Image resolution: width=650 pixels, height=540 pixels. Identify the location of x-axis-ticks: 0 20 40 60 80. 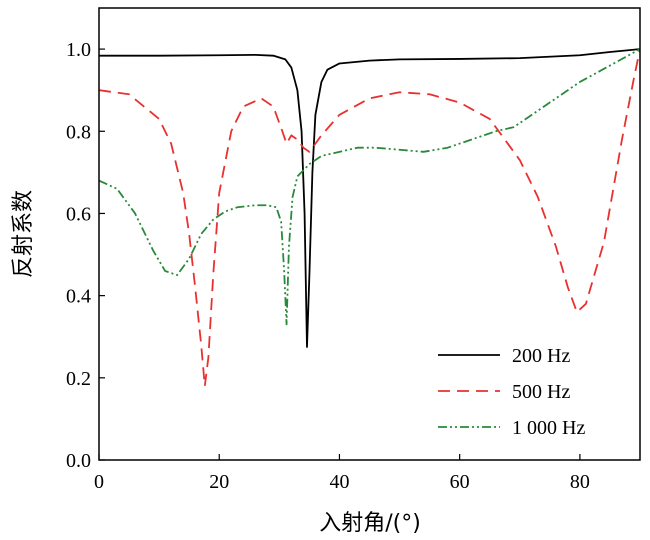
(342, 473).